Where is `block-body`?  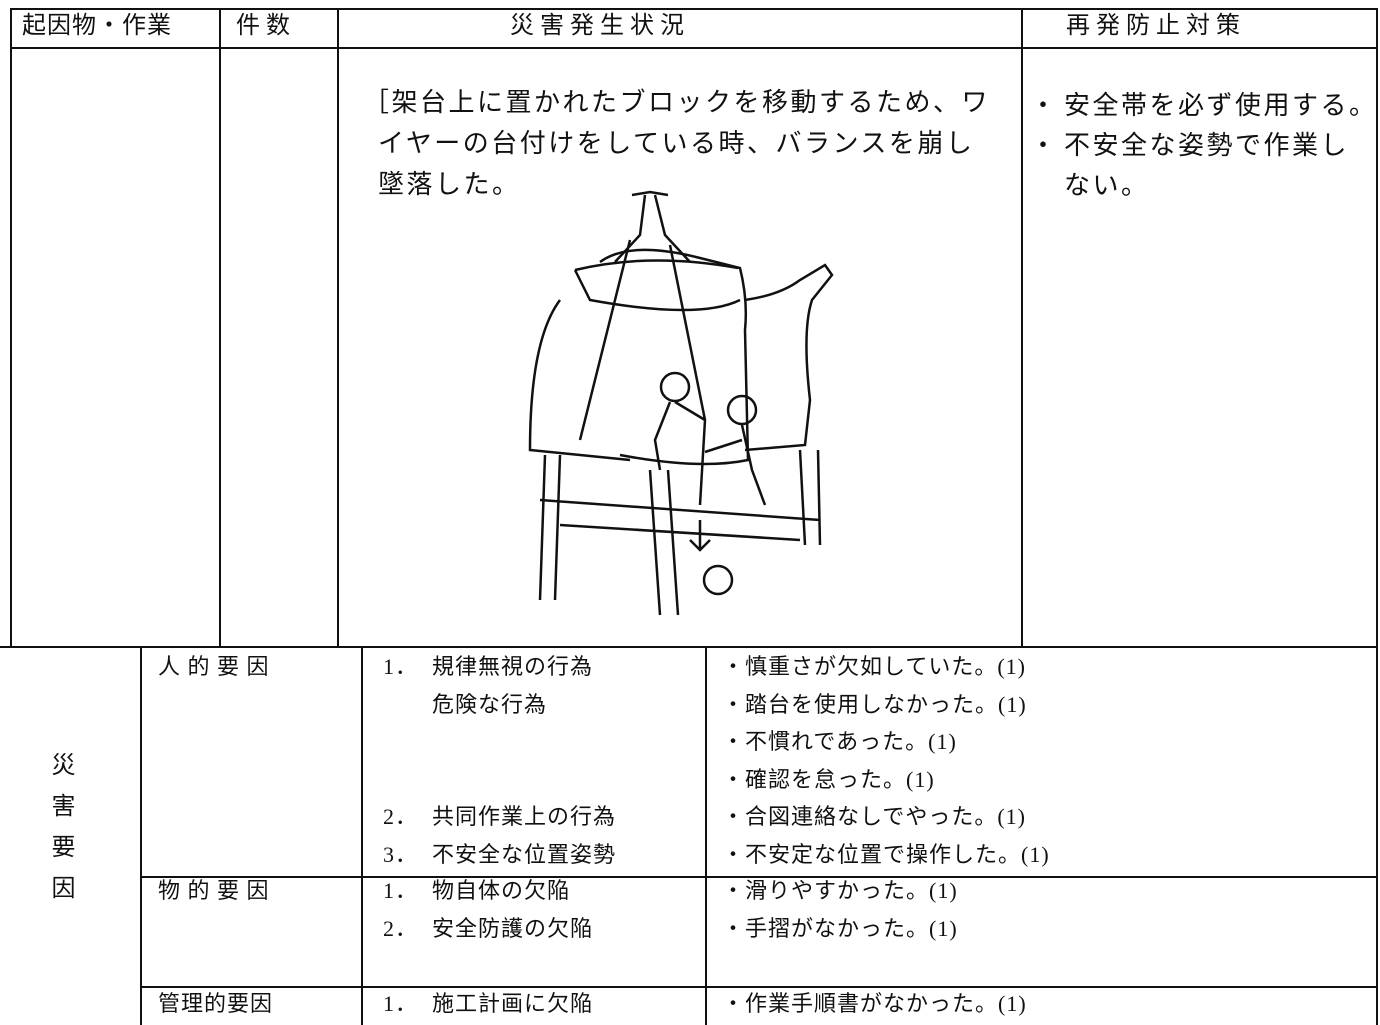 block-body is located at coordinates (579, 380).